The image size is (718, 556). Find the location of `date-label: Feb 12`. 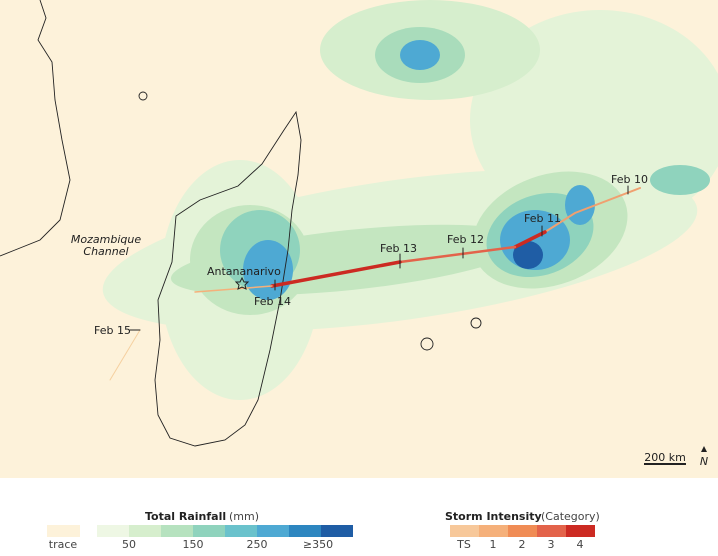

date-label: Feb 12 is located at coordinates (465, 239).